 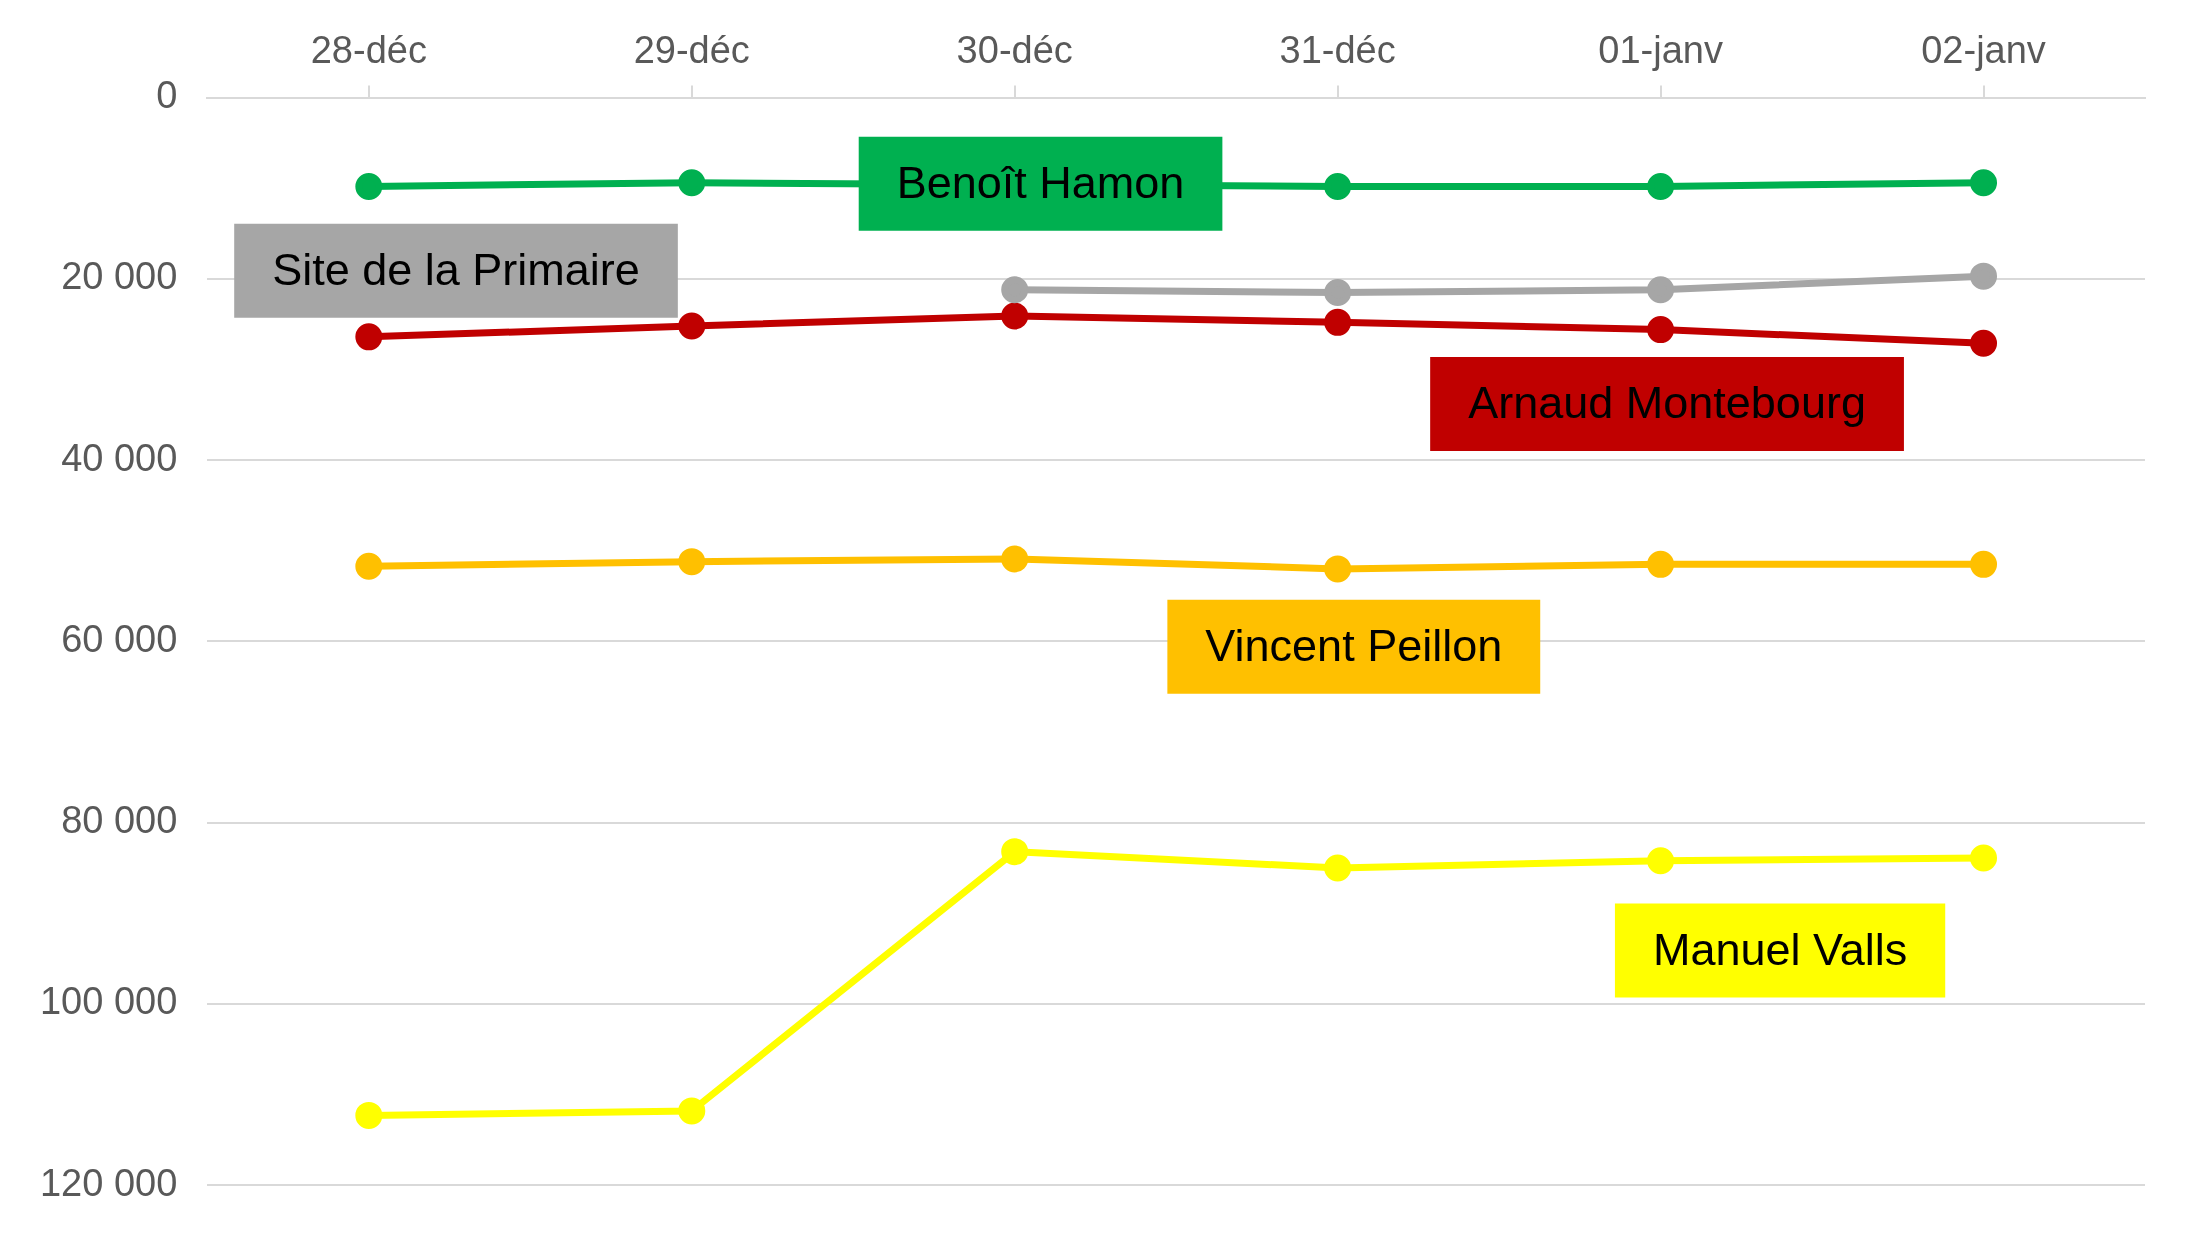 I want to click on series-label: Manuel Valls, so click(x=1780, y=949).